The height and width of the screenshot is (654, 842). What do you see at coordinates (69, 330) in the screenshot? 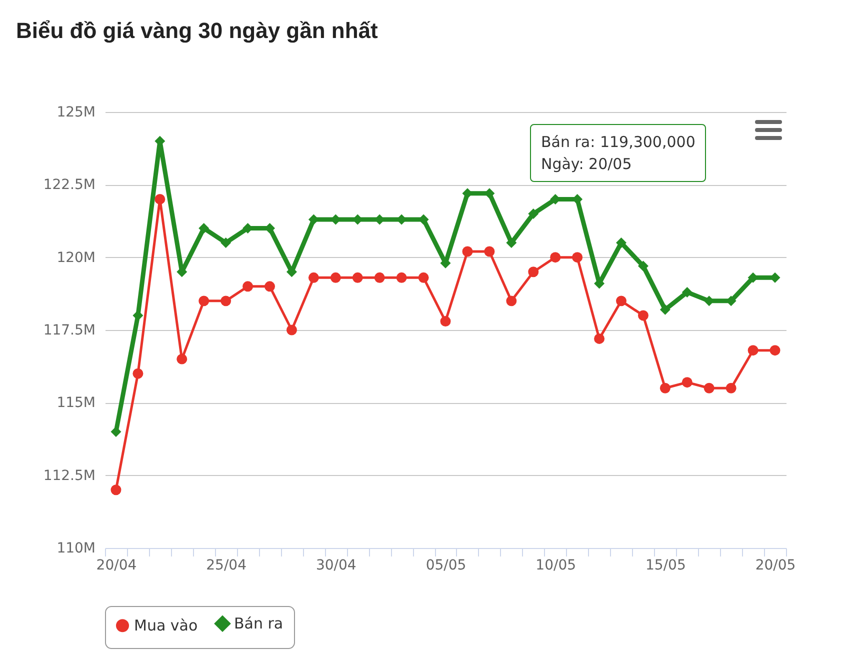
I see `y-tick-label: 117.5M` at bounding box center [69, 330].